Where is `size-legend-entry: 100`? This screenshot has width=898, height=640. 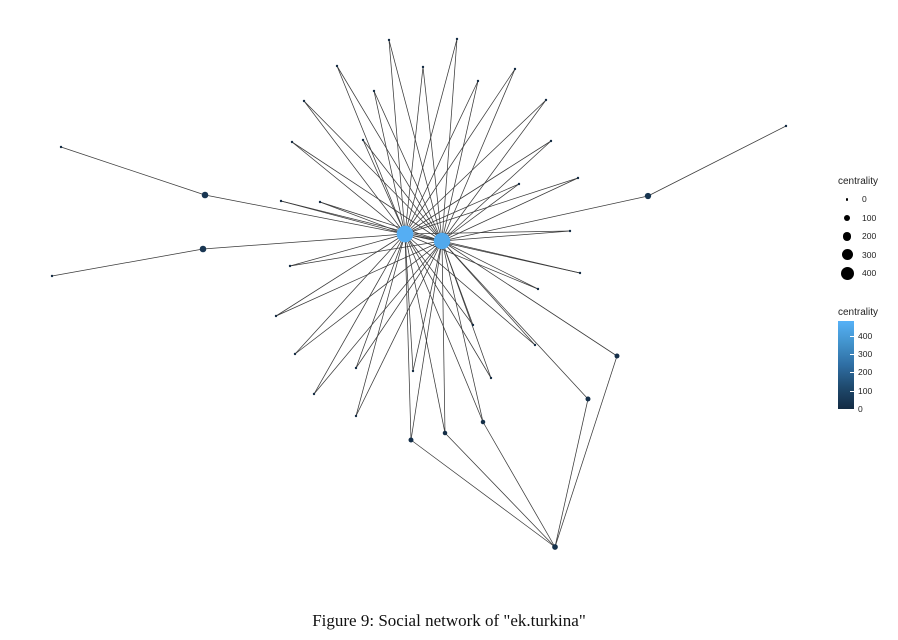 size-legend-entry: 100 is located at coordinates (858, 218).